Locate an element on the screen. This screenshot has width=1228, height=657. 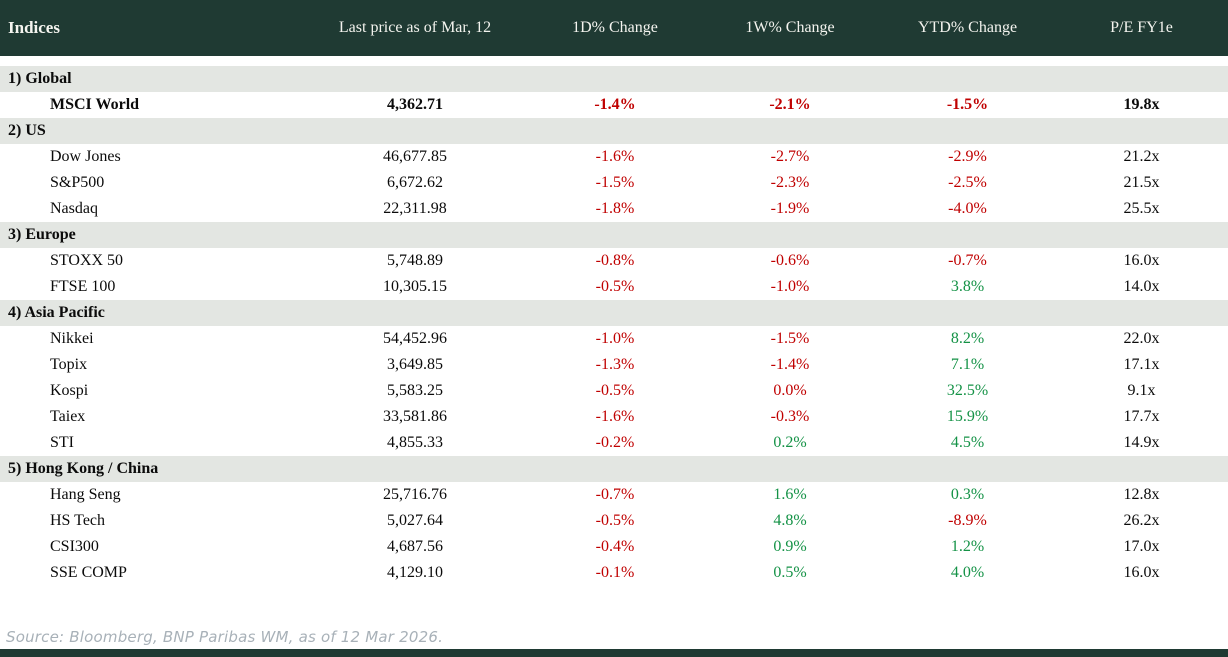
change-ytd: 3.8% is located at coordinates (967, 286).